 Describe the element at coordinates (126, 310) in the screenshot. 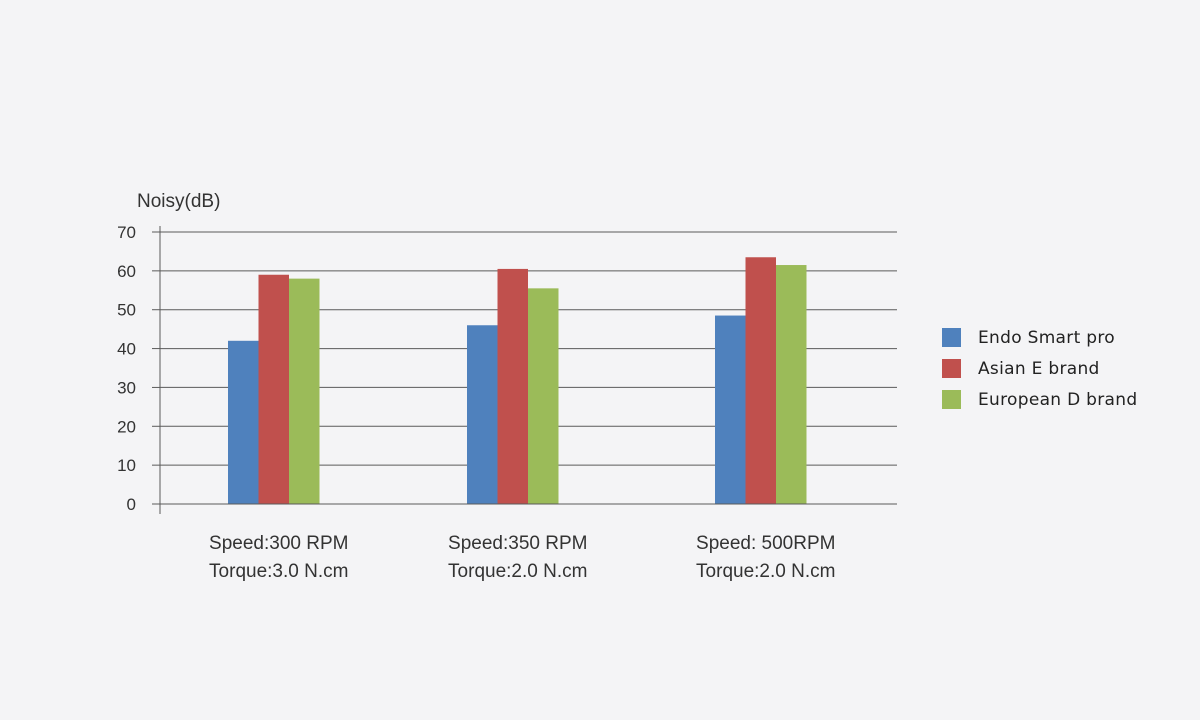

I see `y-tick-label: 50` at that location.